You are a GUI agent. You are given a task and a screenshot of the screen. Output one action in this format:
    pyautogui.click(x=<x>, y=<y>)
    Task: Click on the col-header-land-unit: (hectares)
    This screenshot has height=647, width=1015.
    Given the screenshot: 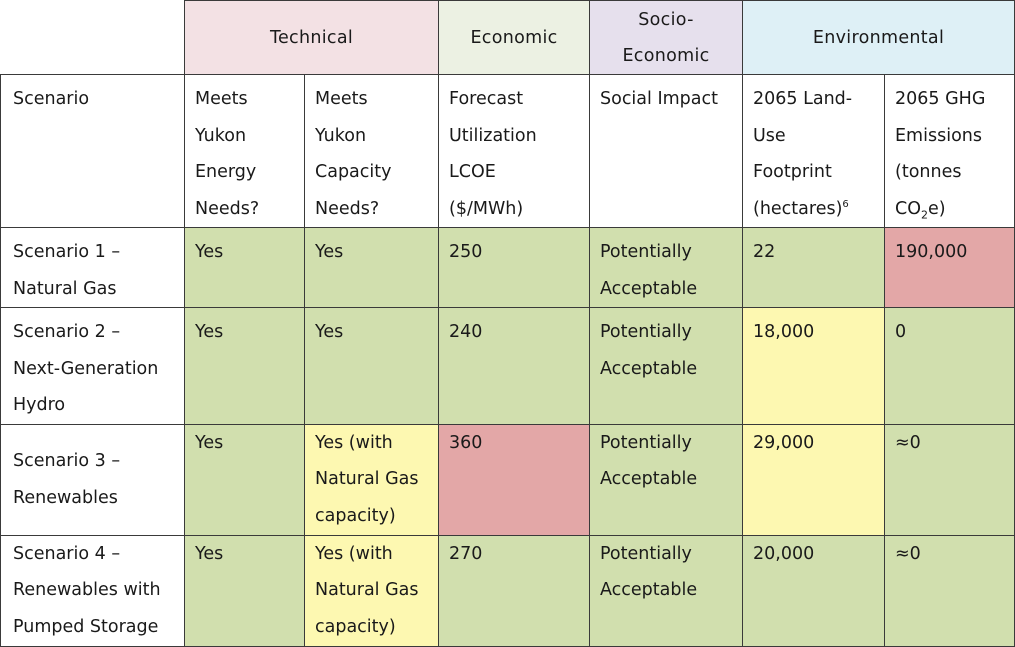 What is the action you would take?
    pyautogui.click(x=798, y=208)
    